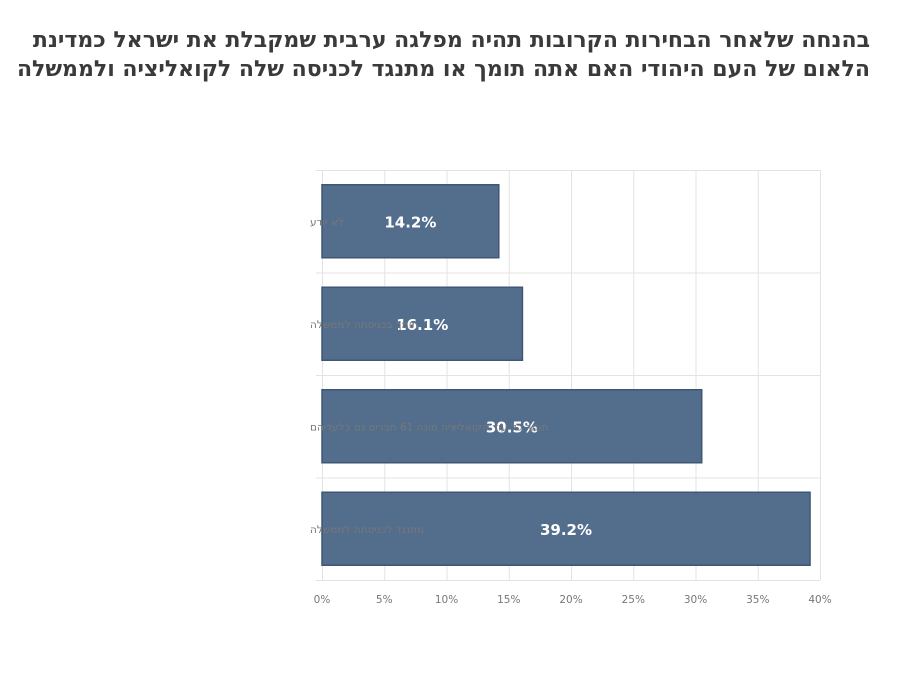  What do you see at coordinates (364, 325) in the screenshot?
I see `category-label: תומך בכניסתה לממשלה` at bounding box center [364, 325].